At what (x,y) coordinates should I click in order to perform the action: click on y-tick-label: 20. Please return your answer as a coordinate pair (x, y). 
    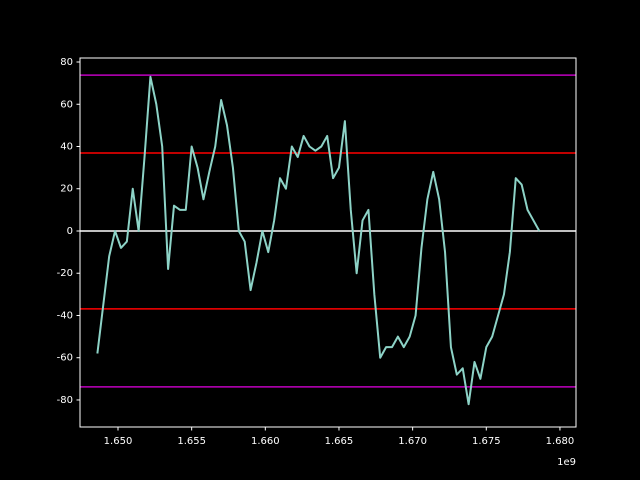
    Looking at the image, I should click on (66, 189).